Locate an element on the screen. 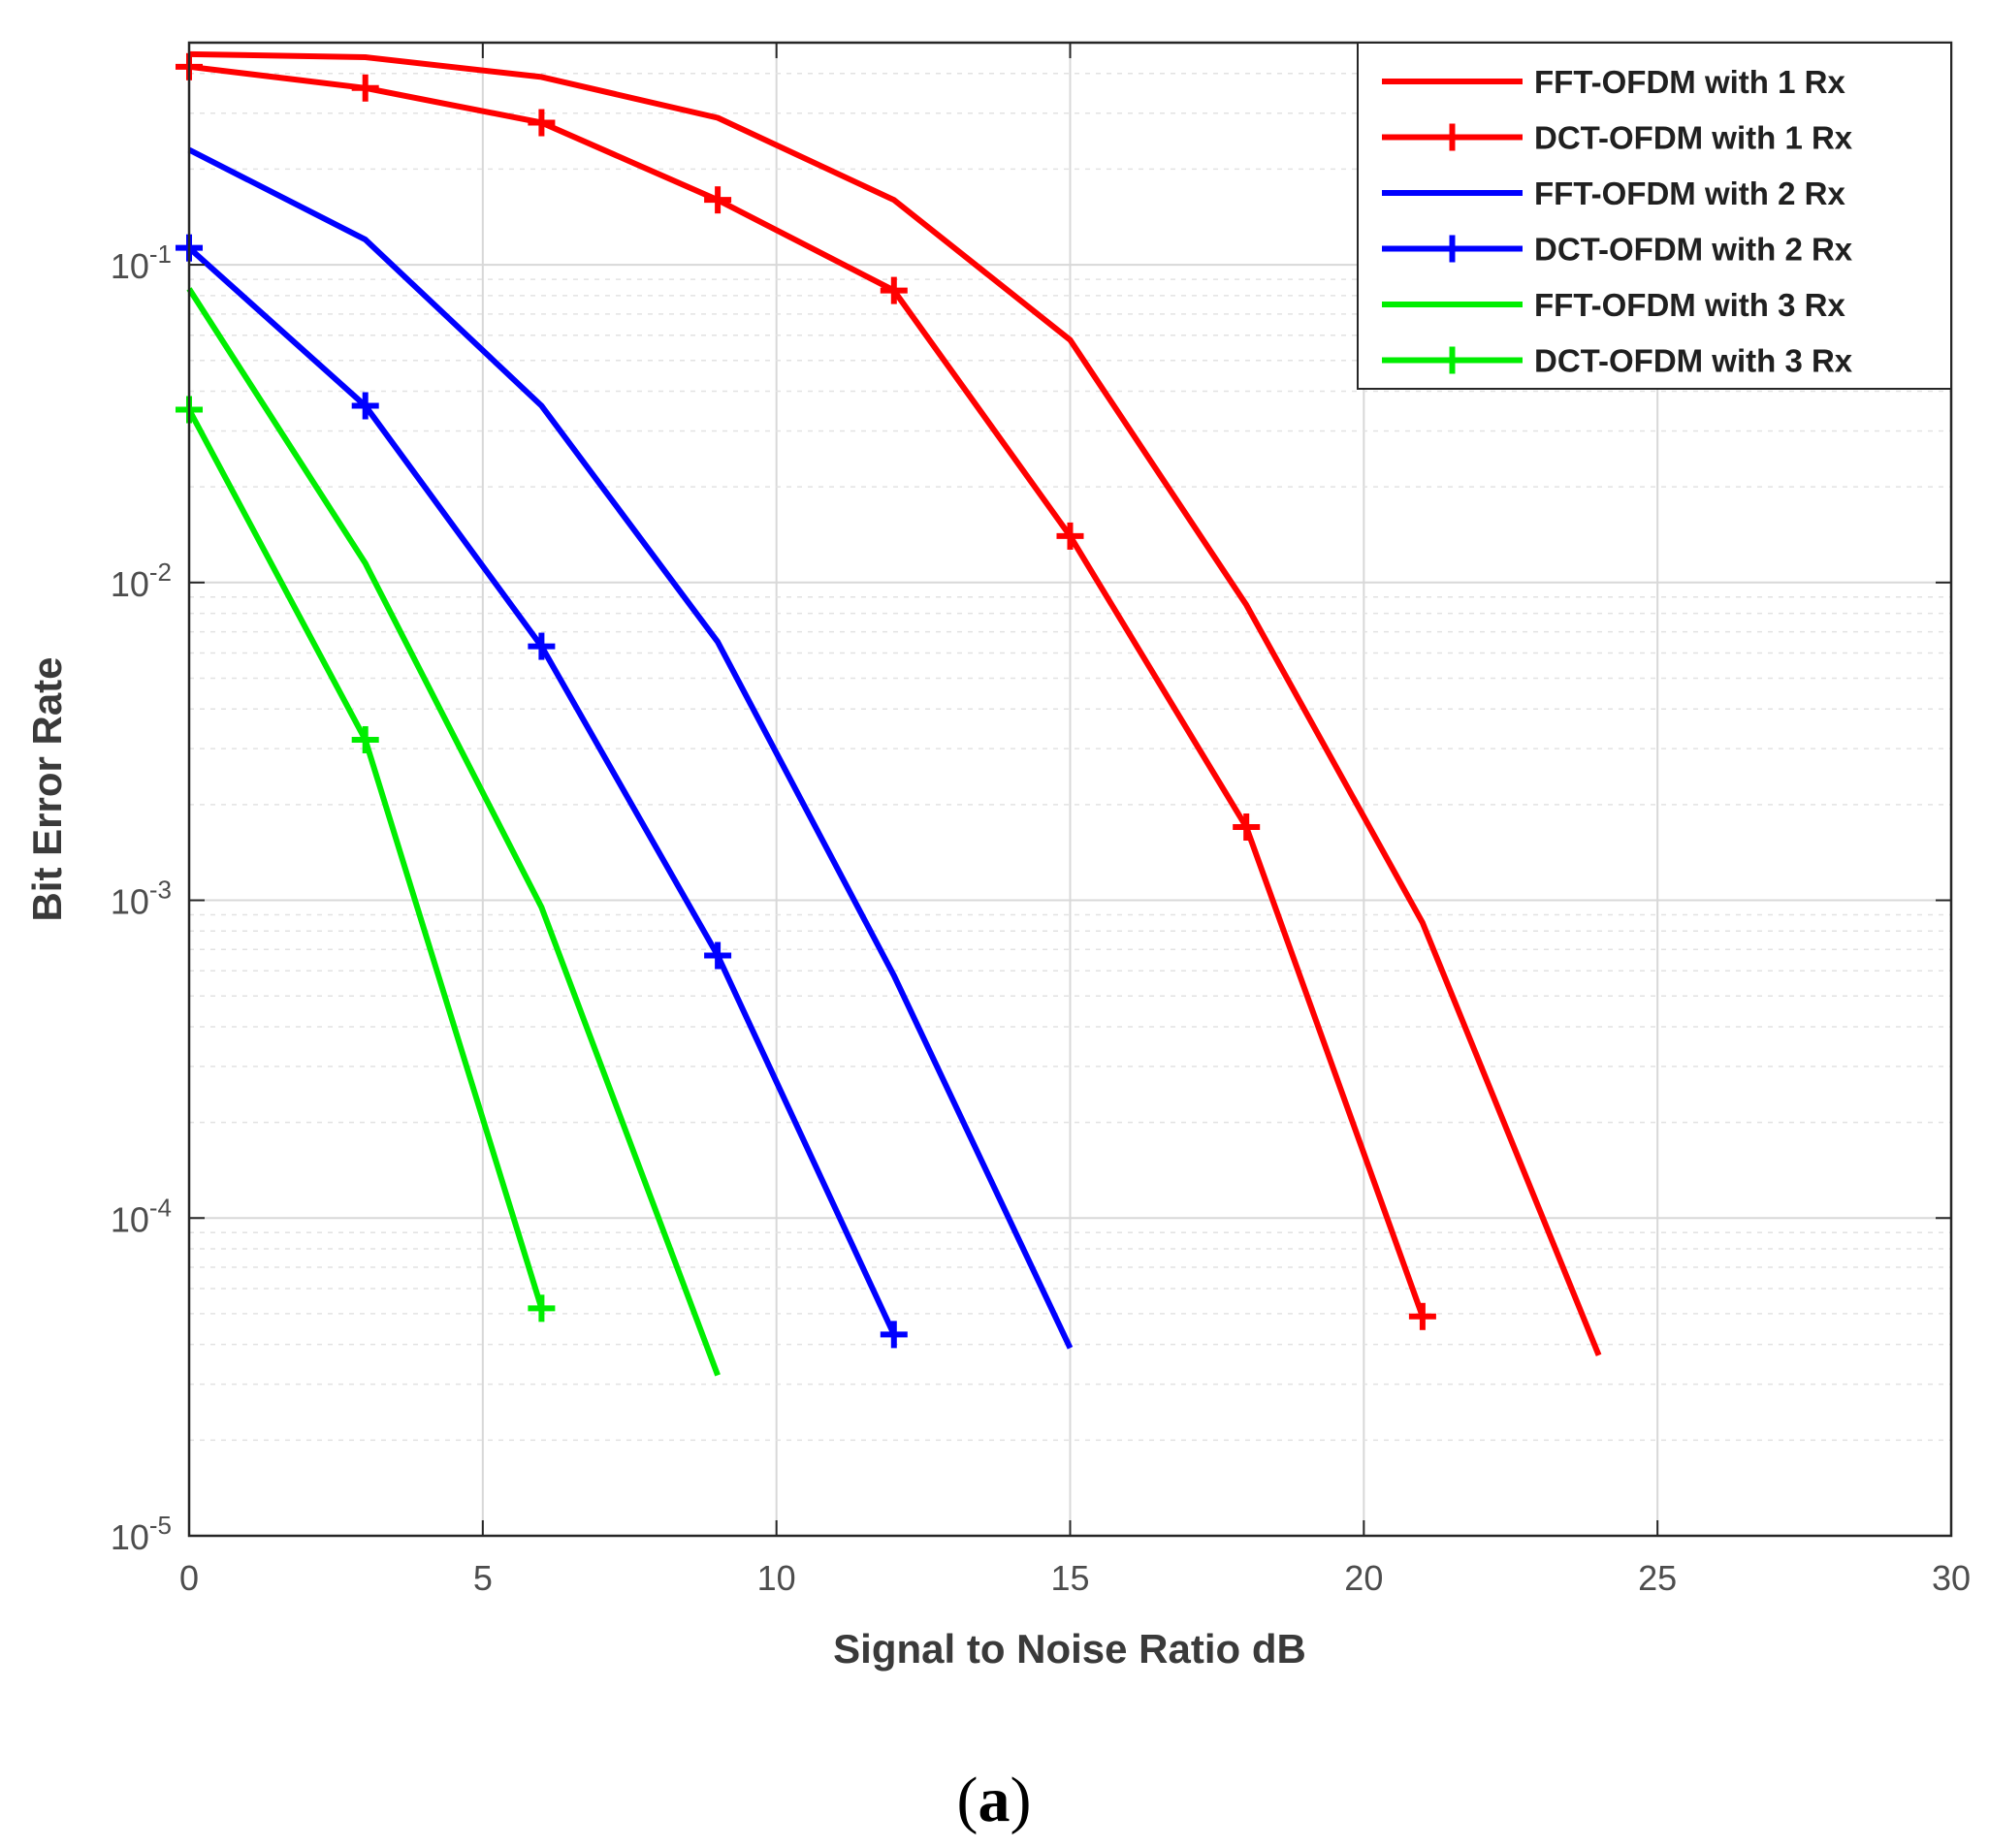 Image resolution: width=1989 pixels, height=1848 pixels. x-tick-label: 0 is located at coordinates (189, 1578).